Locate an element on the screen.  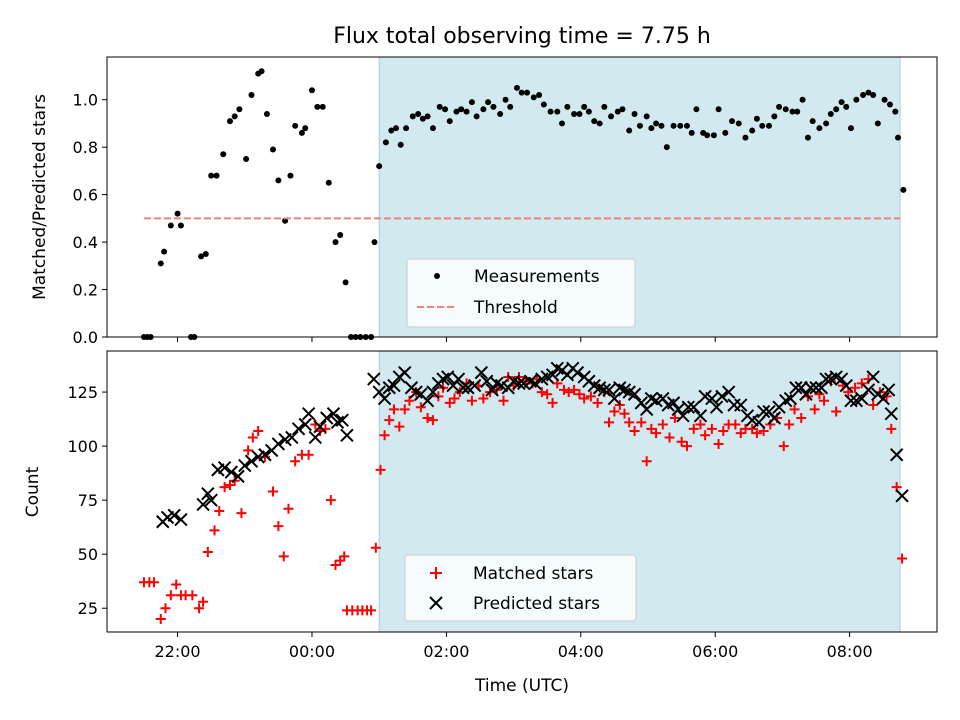
top-x-ticks is located at coordinates (514, 339).